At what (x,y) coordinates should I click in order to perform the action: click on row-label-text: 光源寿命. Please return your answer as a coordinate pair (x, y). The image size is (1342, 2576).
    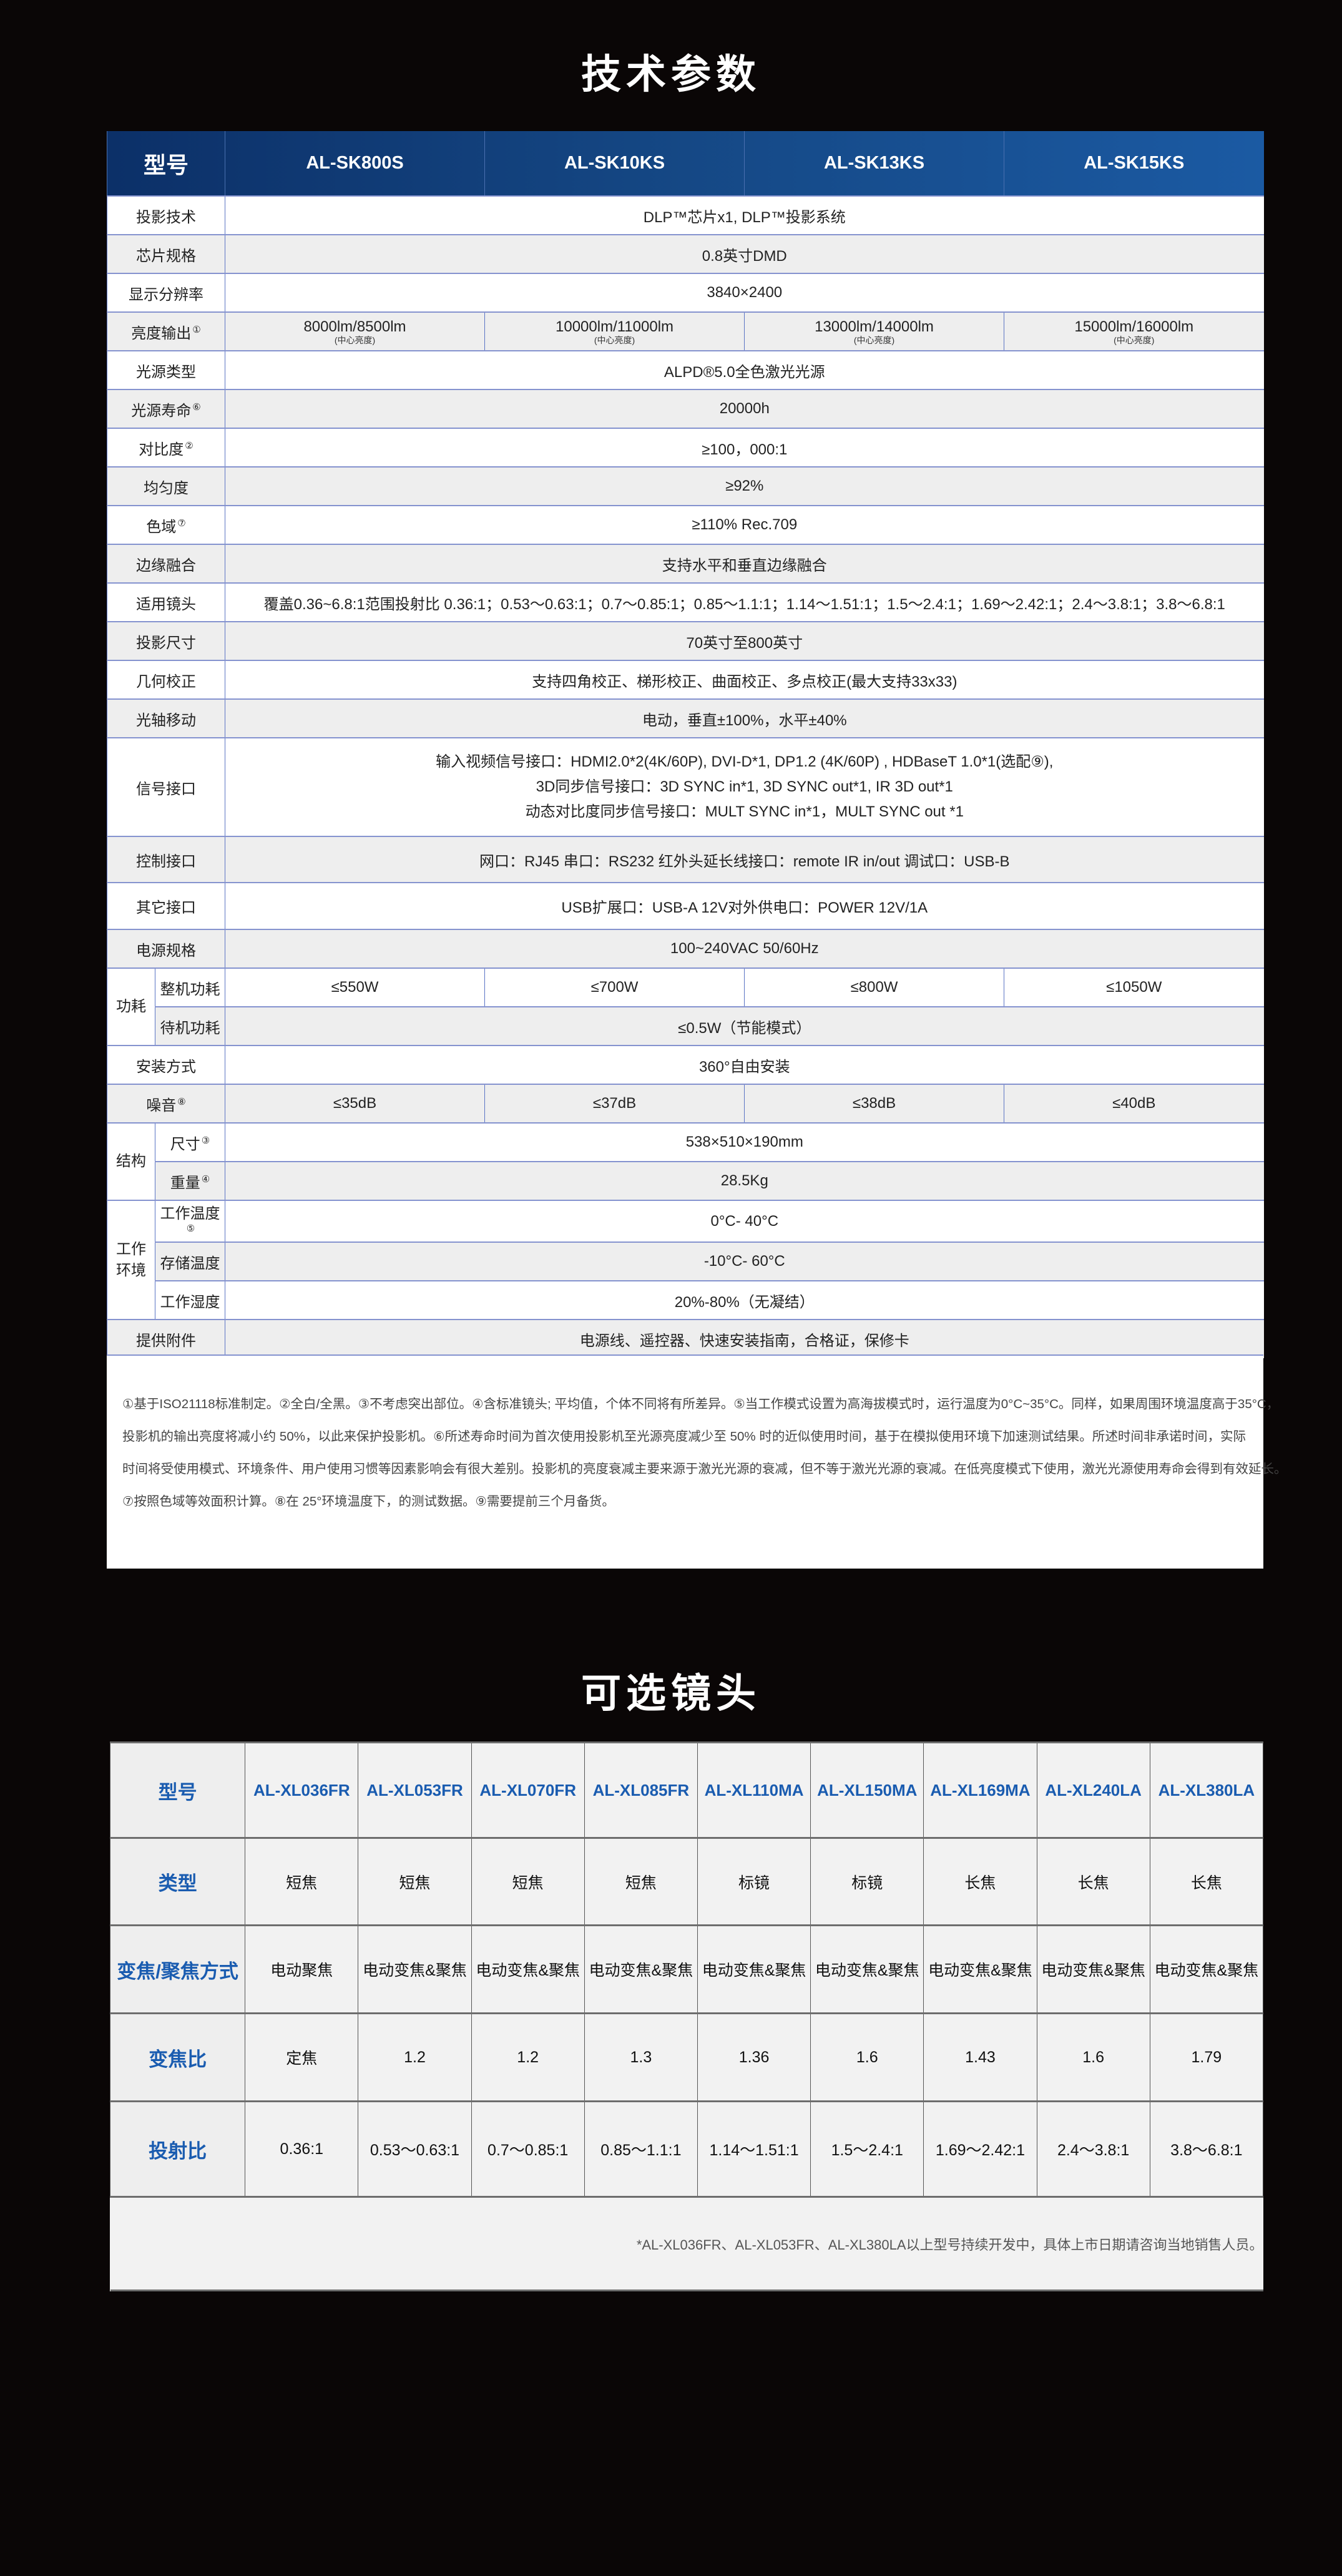
    Looking at the image, I should click on (161, 410).